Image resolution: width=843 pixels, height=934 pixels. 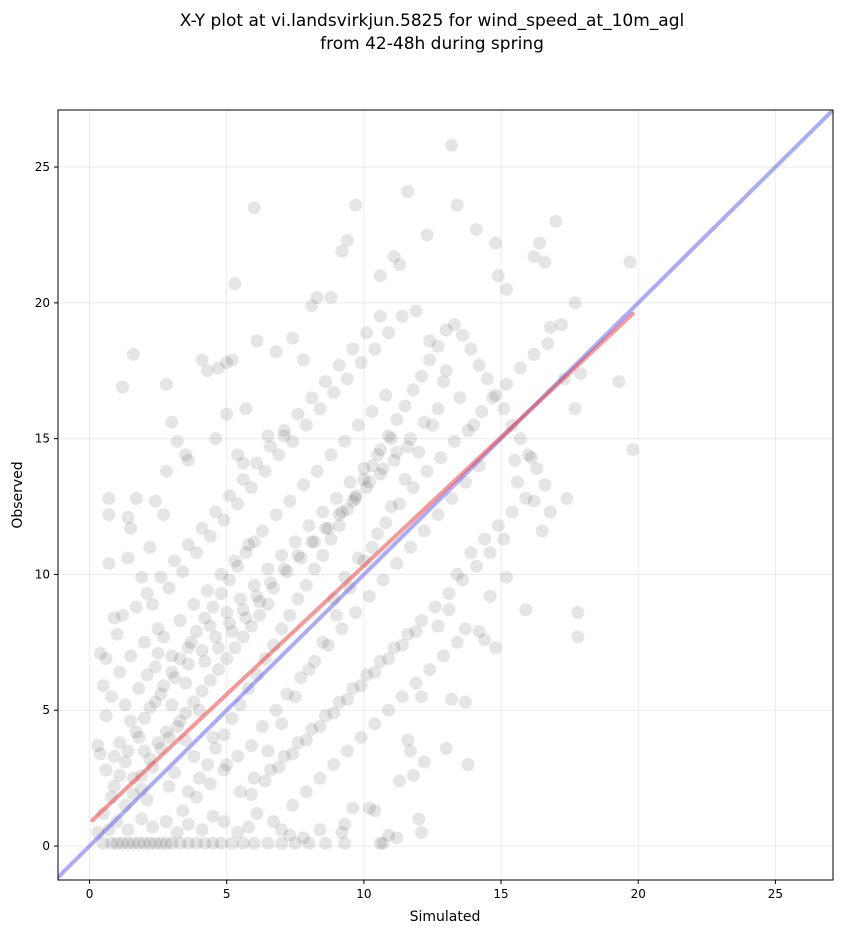 What do you see at coordinates (775, 894) in the screenshot?
I see `x-tick-label-5: 25` at bounding box center [775, 894].